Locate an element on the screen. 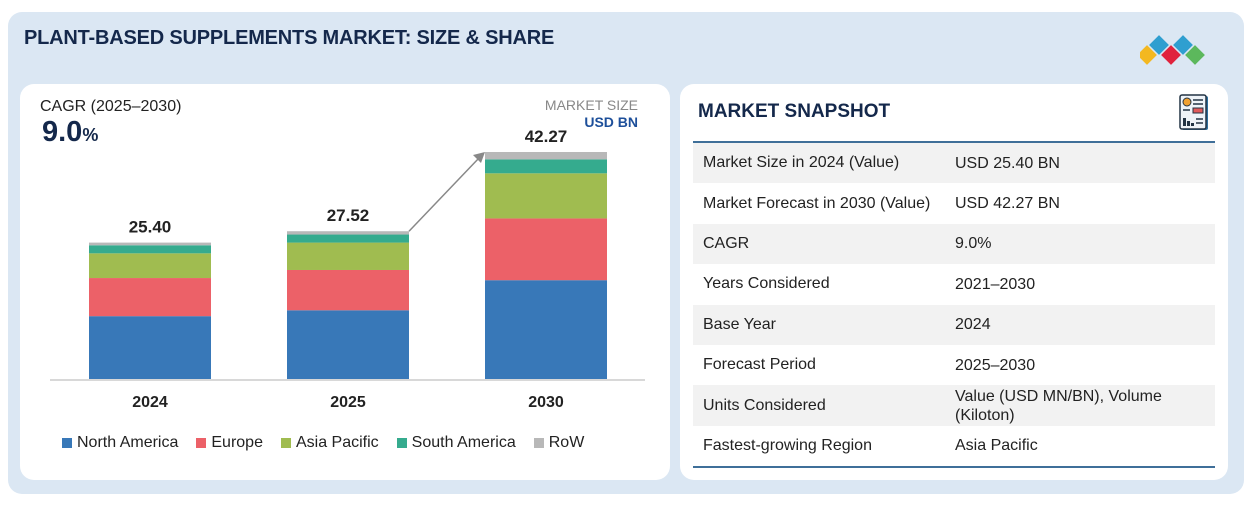 This screenshot has width=1254, height=511. snapshot-title: MARKET SNAPSHOT is located at coordinates (794, 111).